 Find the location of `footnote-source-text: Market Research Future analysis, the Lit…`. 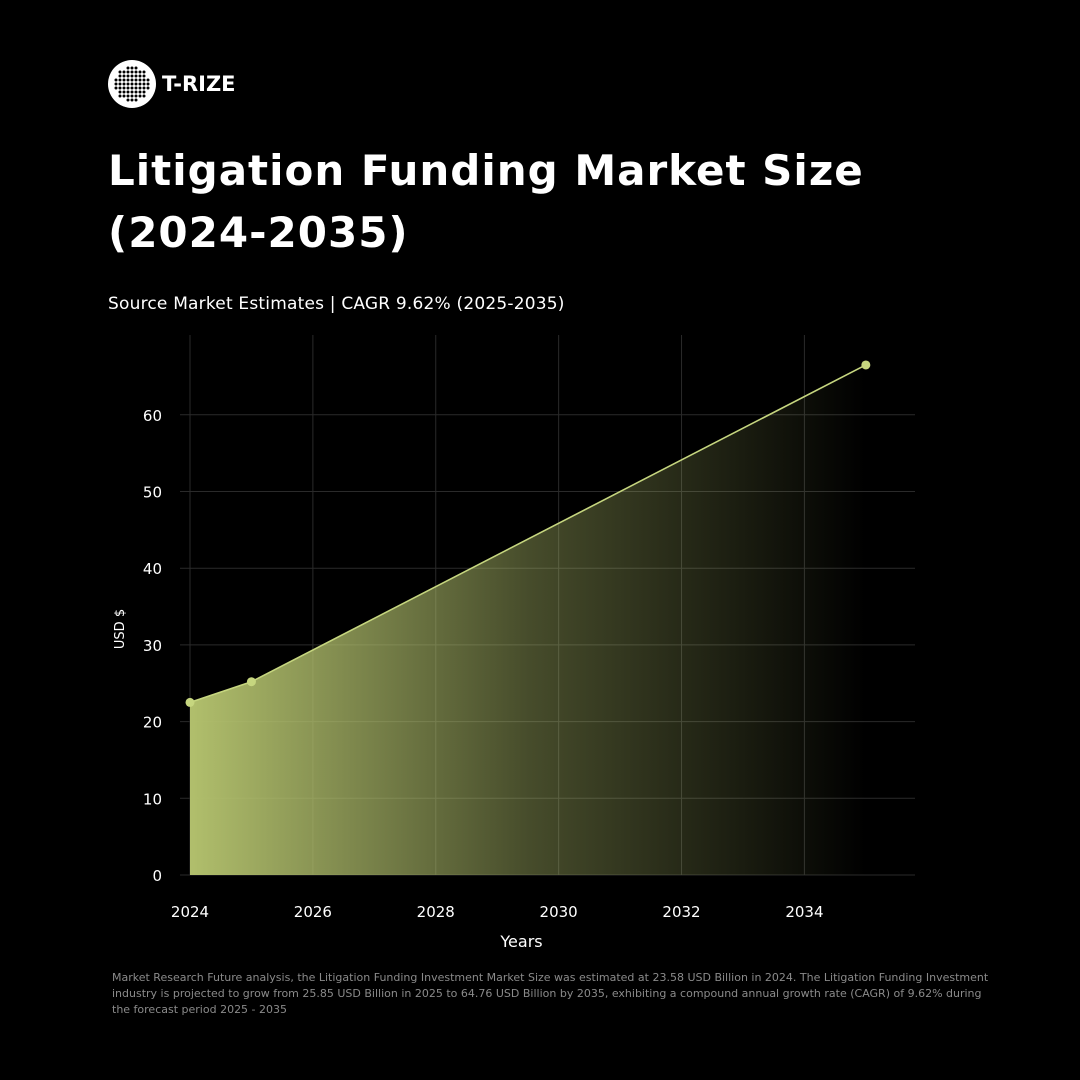

footnote-source-text: Market Research Future analysis, the Lit… is located at coordinates (550, 993).